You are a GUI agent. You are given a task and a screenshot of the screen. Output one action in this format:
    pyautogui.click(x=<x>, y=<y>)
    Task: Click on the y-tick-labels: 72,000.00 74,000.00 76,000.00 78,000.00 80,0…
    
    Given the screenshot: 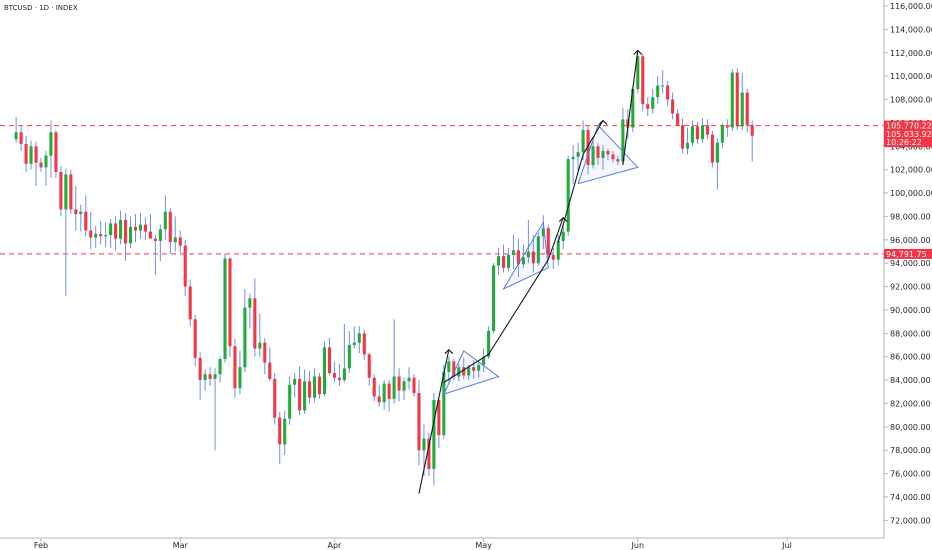 What is the action you would take?
    pyautogui.click(x=908, y=263)
    